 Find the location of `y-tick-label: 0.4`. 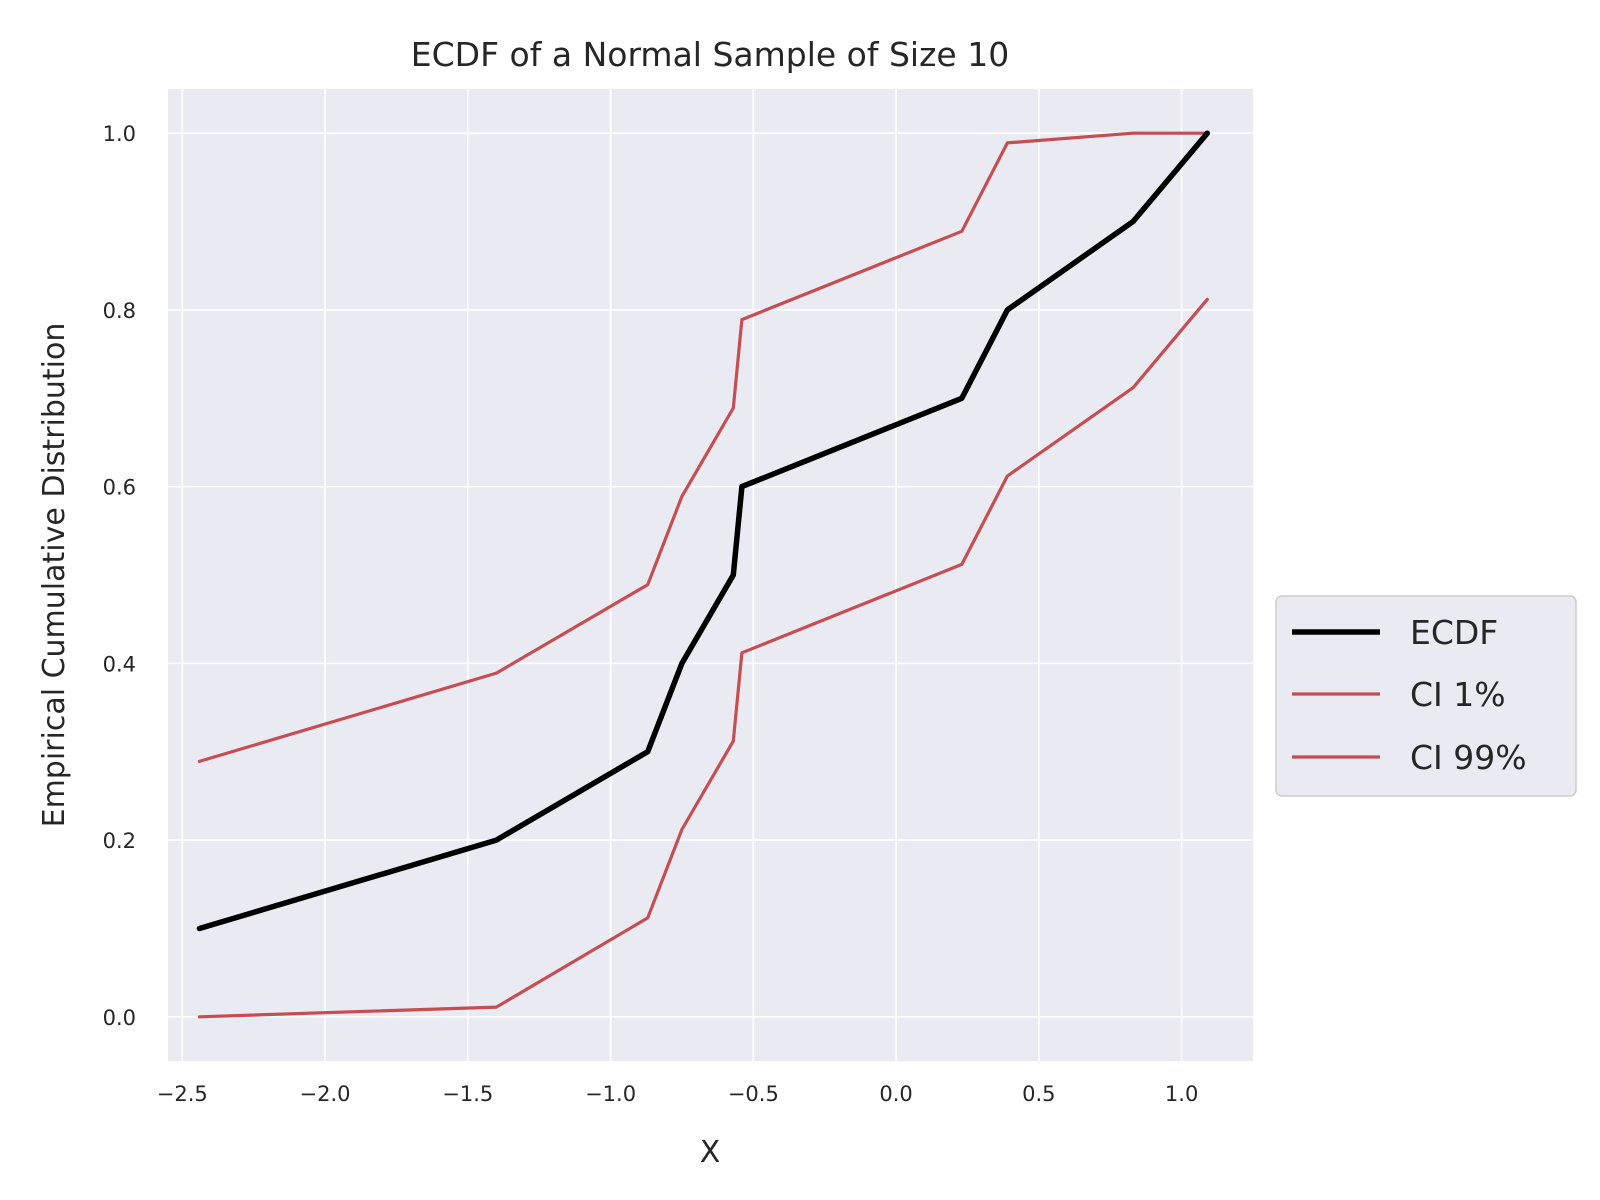

y-tick-label: 0.4 is located at coordinates (119, 664).